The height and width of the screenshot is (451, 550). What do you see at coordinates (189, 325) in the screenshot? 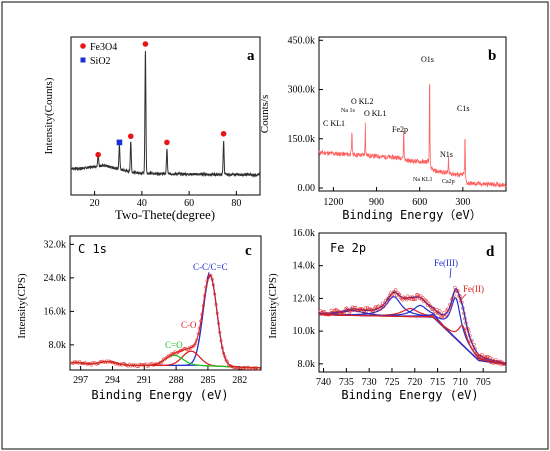
I see `annot-co: C-O` at bounding box center [189, 325].